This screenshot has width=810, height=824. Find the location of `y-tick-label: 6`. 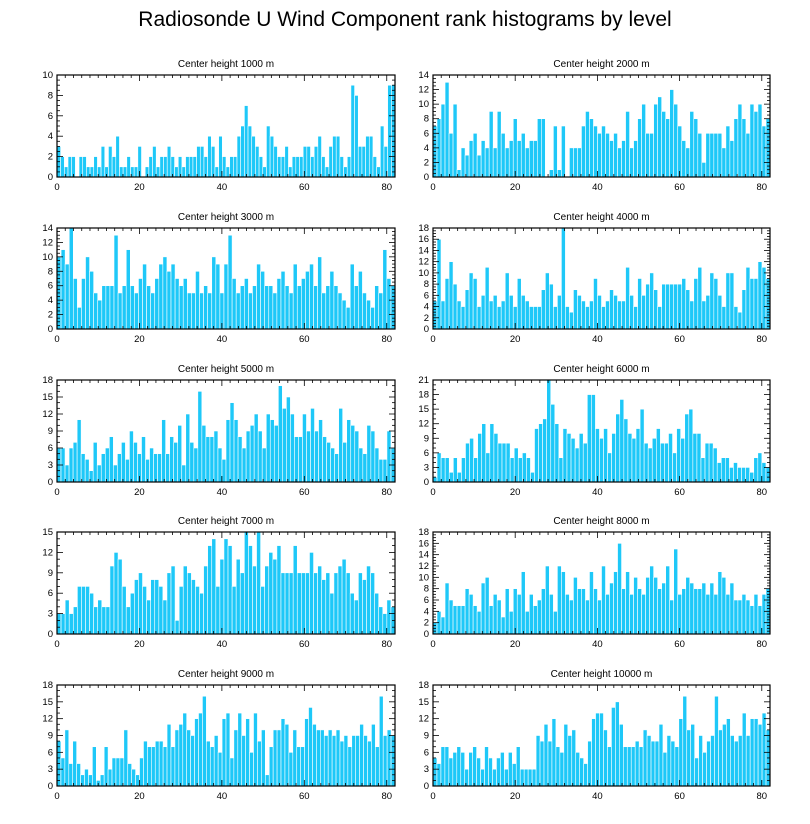

y-tick-label: 6 is located at coordinates (426, 600).